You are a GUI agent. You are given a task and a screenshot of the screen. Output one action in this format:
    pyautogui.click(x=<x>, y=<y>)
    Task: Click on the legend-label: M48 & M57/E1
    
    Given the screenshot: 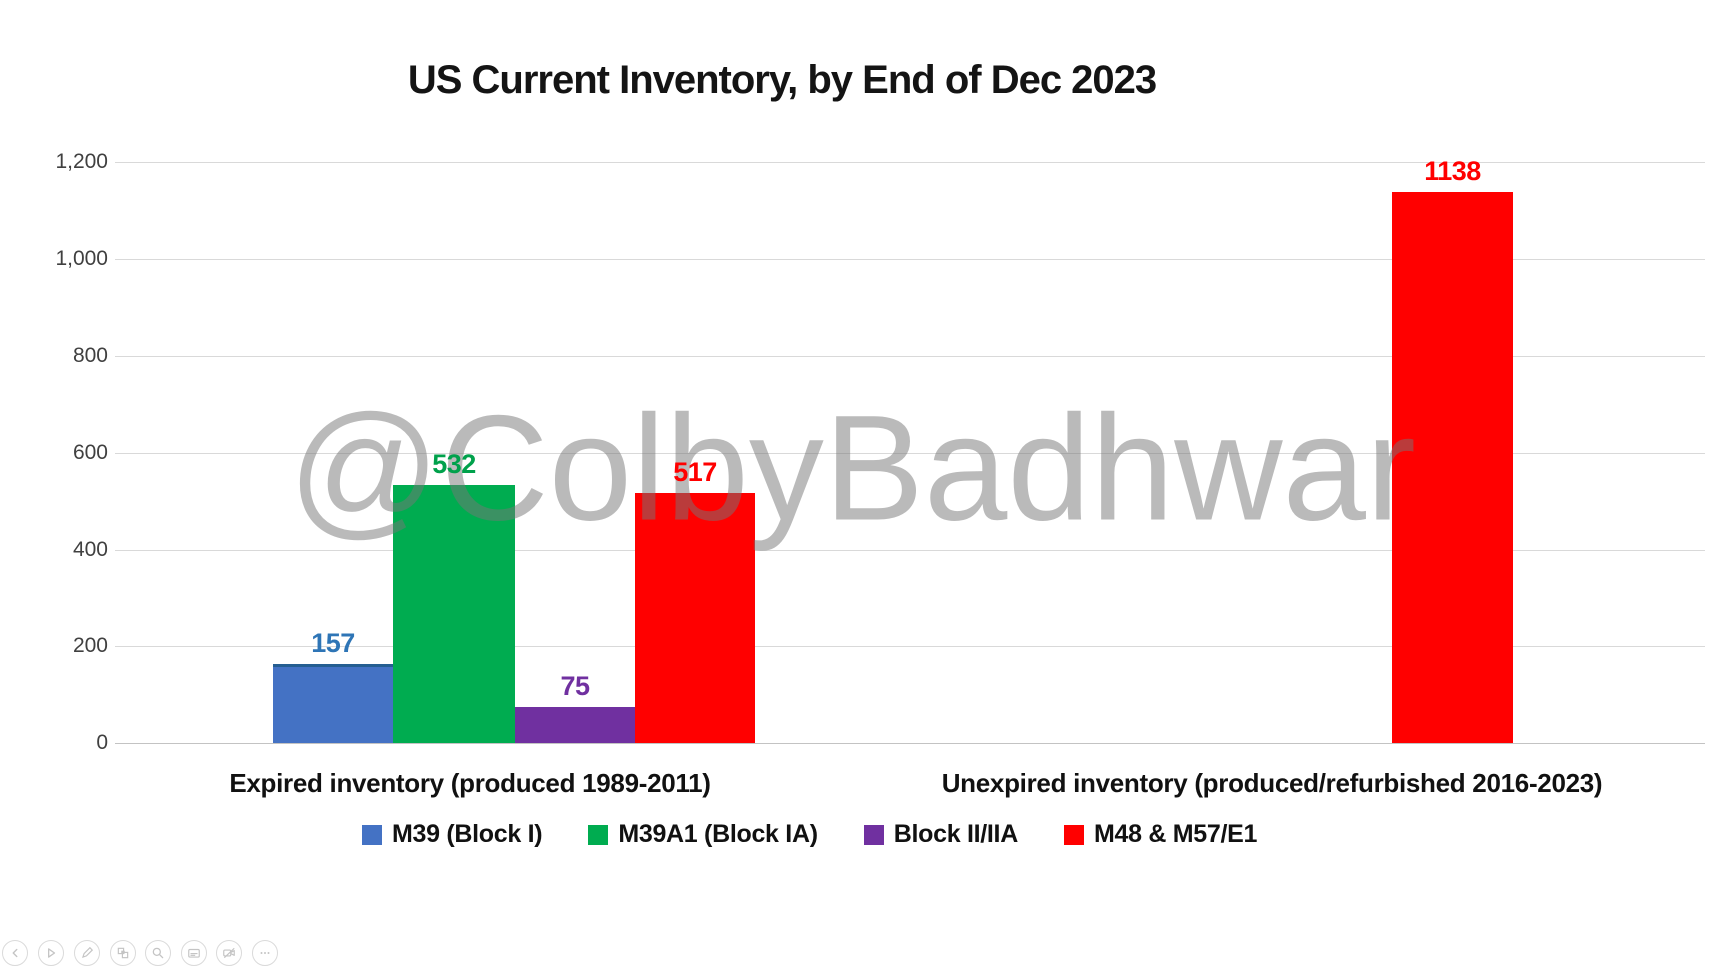 What is the action you would take?
    pyautogui.click(x=1175, y=834)
    